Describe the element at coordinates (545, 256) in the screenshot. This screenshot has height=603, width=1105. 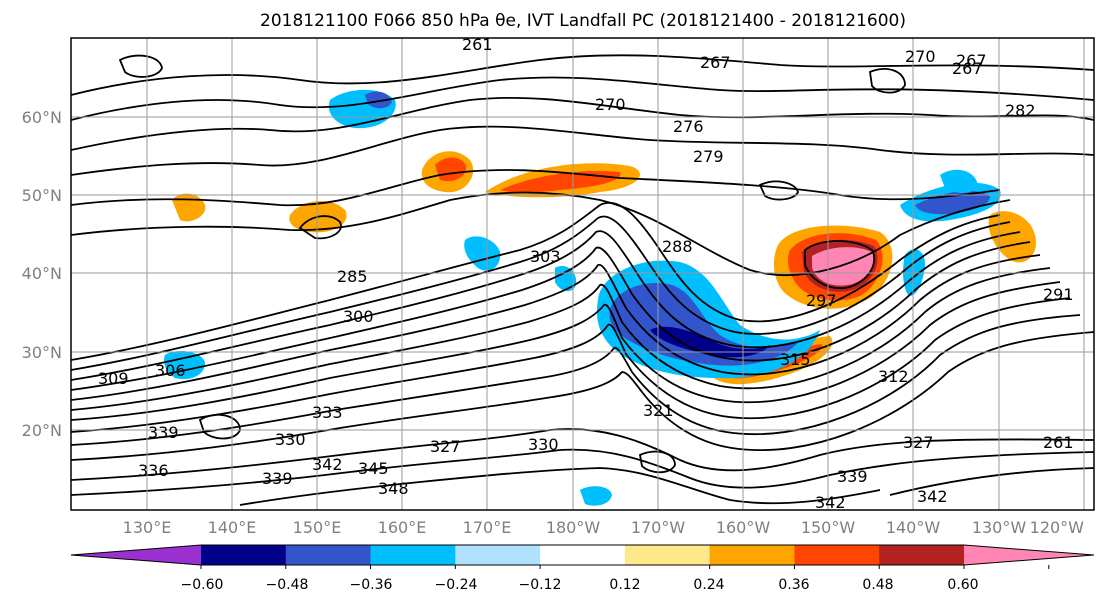
I see `contour-label: 303` at that location.